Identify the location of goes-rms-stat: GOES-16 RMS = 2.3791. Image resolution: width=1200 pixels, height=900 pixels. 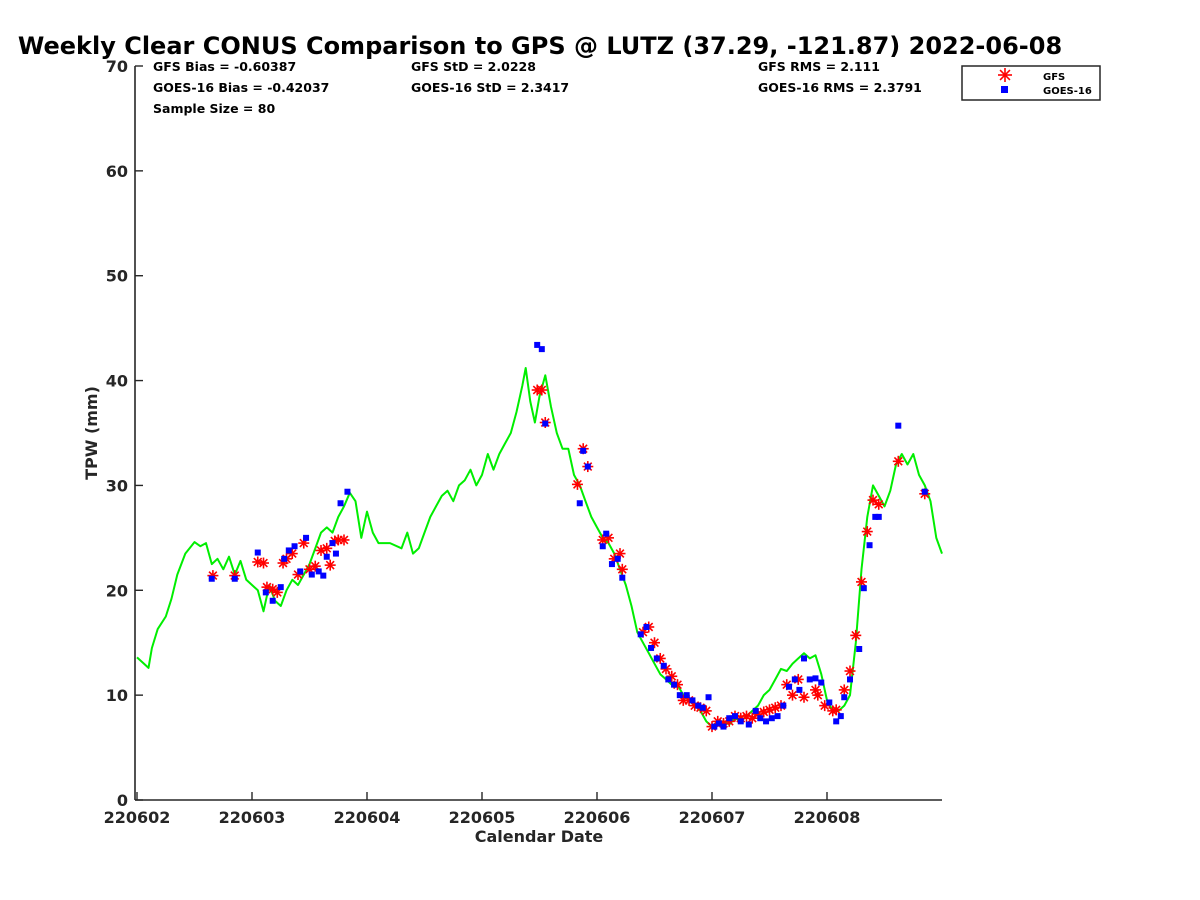
(840, 87).